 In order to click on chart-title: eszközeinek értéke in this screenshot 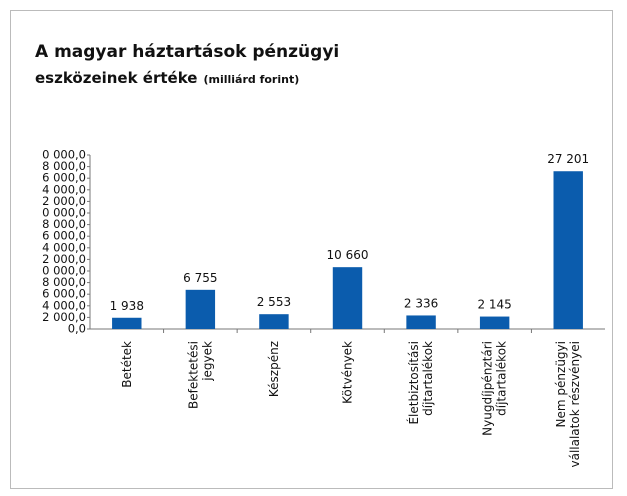, I will do `click(116, 78)`.